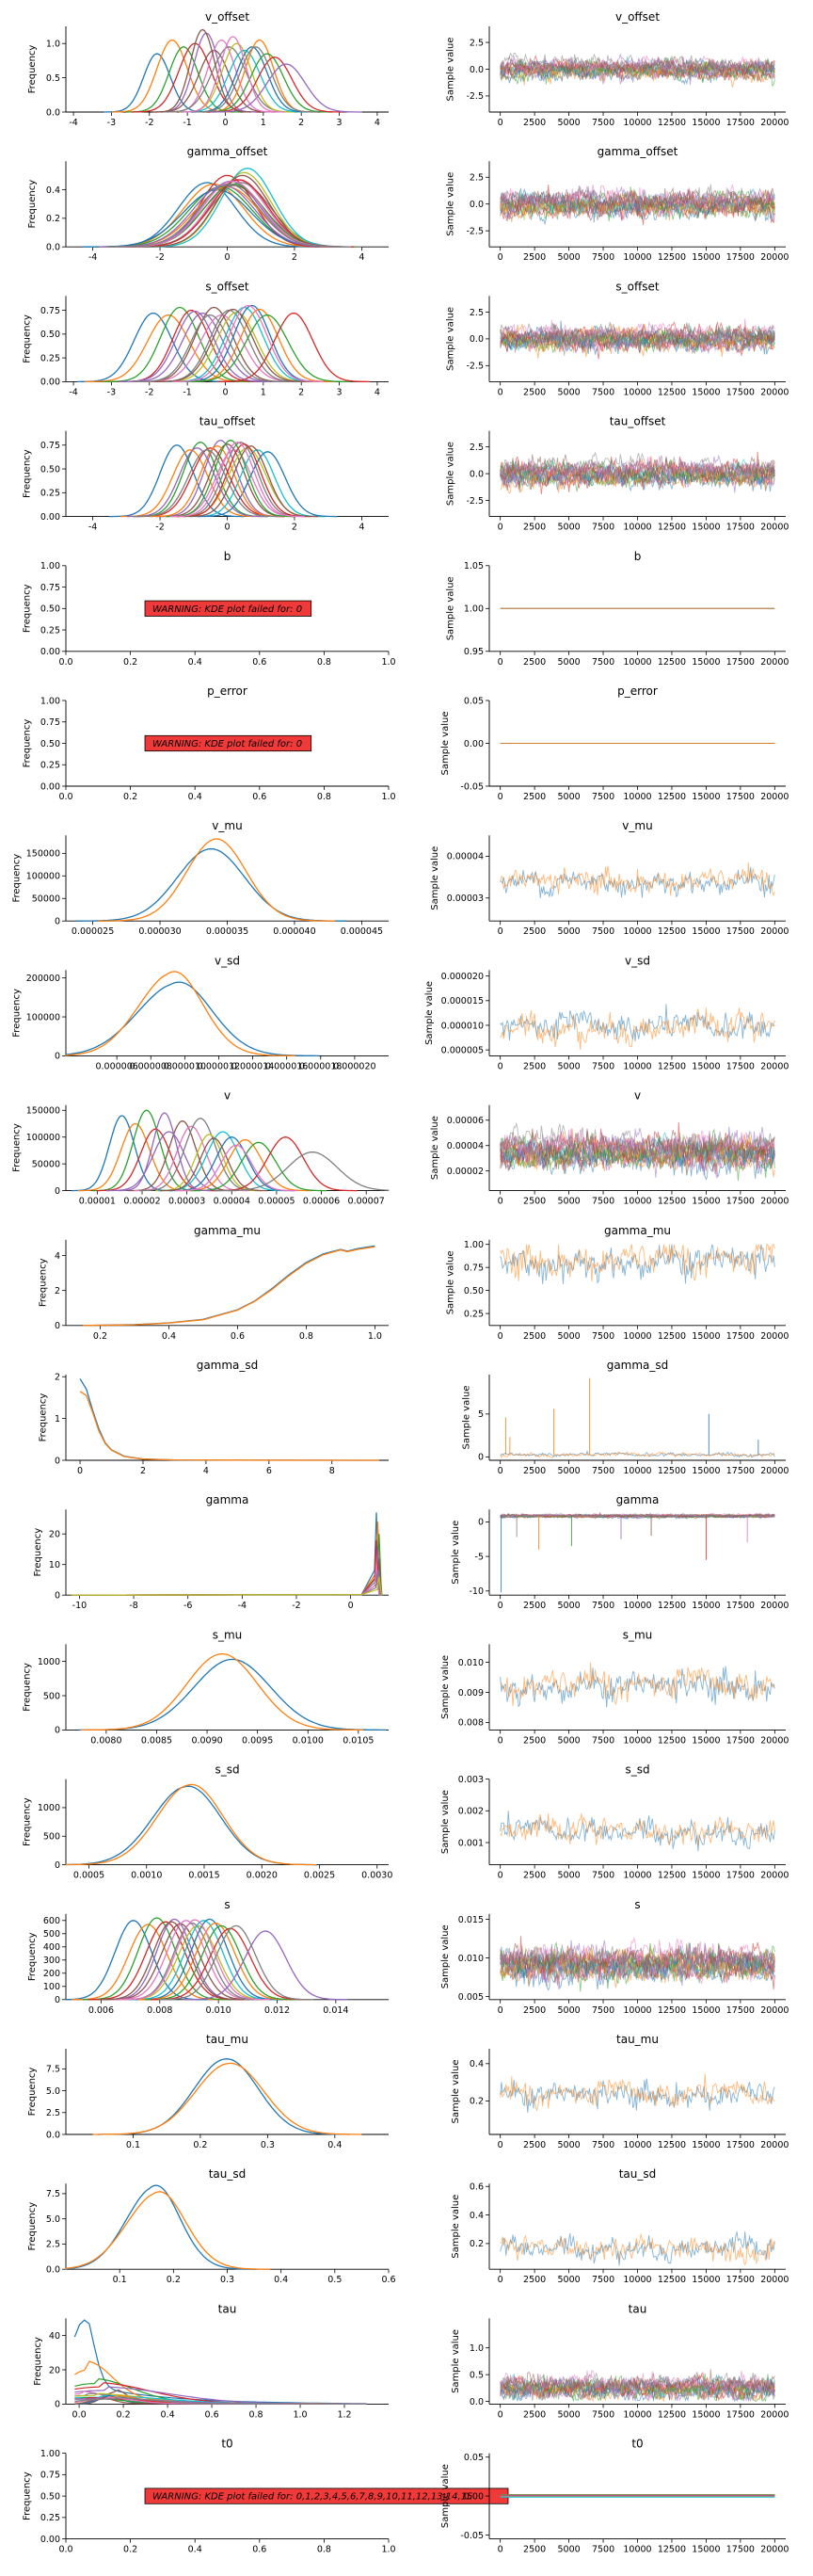  I want to click on y-tick-label: 0, so click(57, 922).